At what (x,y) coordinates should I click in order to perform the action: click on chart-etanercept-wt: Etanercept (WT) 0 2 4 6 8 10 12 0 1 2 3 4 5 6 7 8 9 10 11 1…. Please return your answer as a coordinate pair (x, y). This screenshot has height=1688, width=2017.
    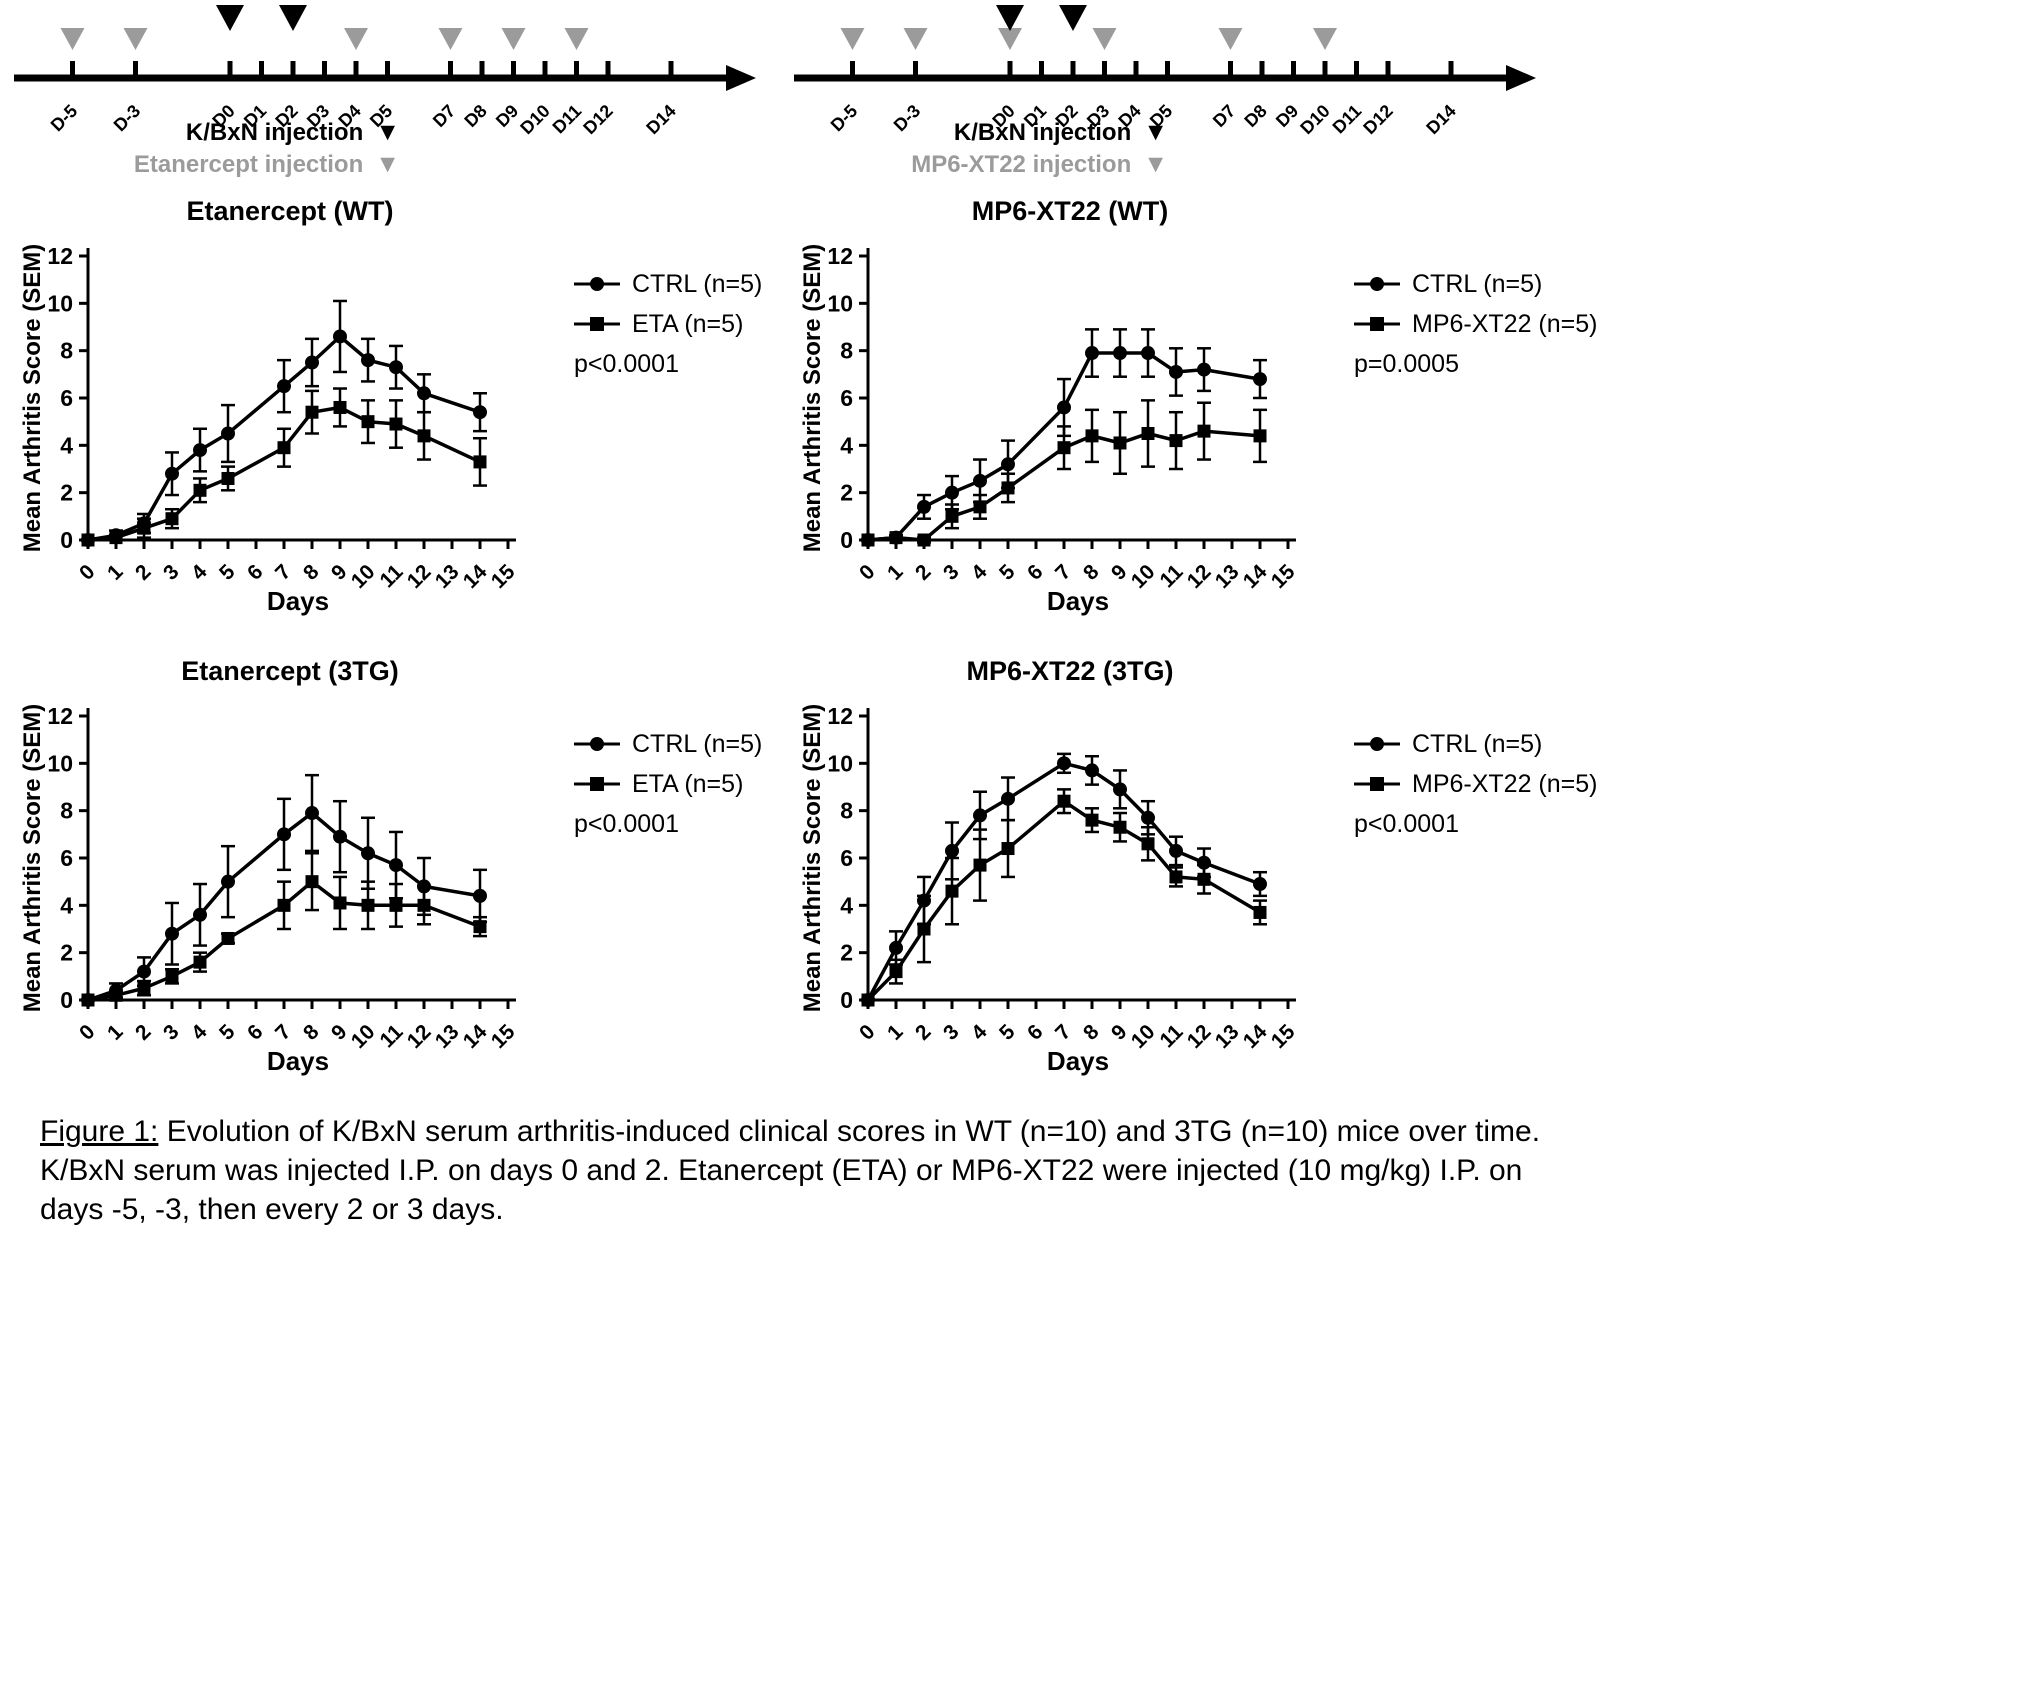
    Looking at the image, I should click on (419, 426).